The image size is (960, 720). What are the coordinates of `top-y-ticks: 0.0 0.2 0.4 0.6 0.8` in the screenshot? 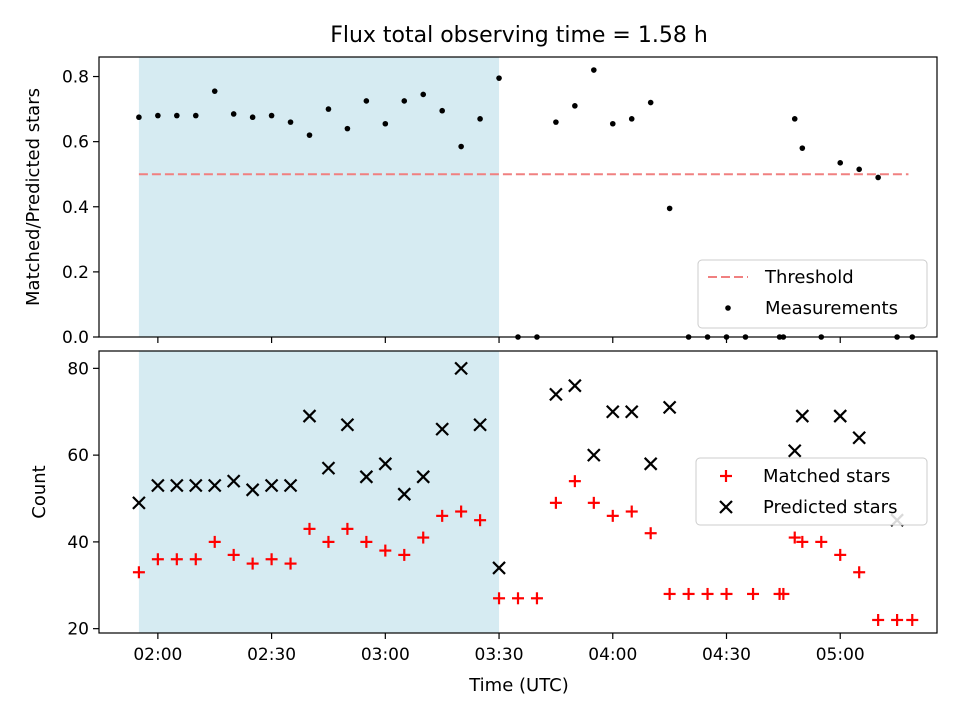 It's located at (80, 208).